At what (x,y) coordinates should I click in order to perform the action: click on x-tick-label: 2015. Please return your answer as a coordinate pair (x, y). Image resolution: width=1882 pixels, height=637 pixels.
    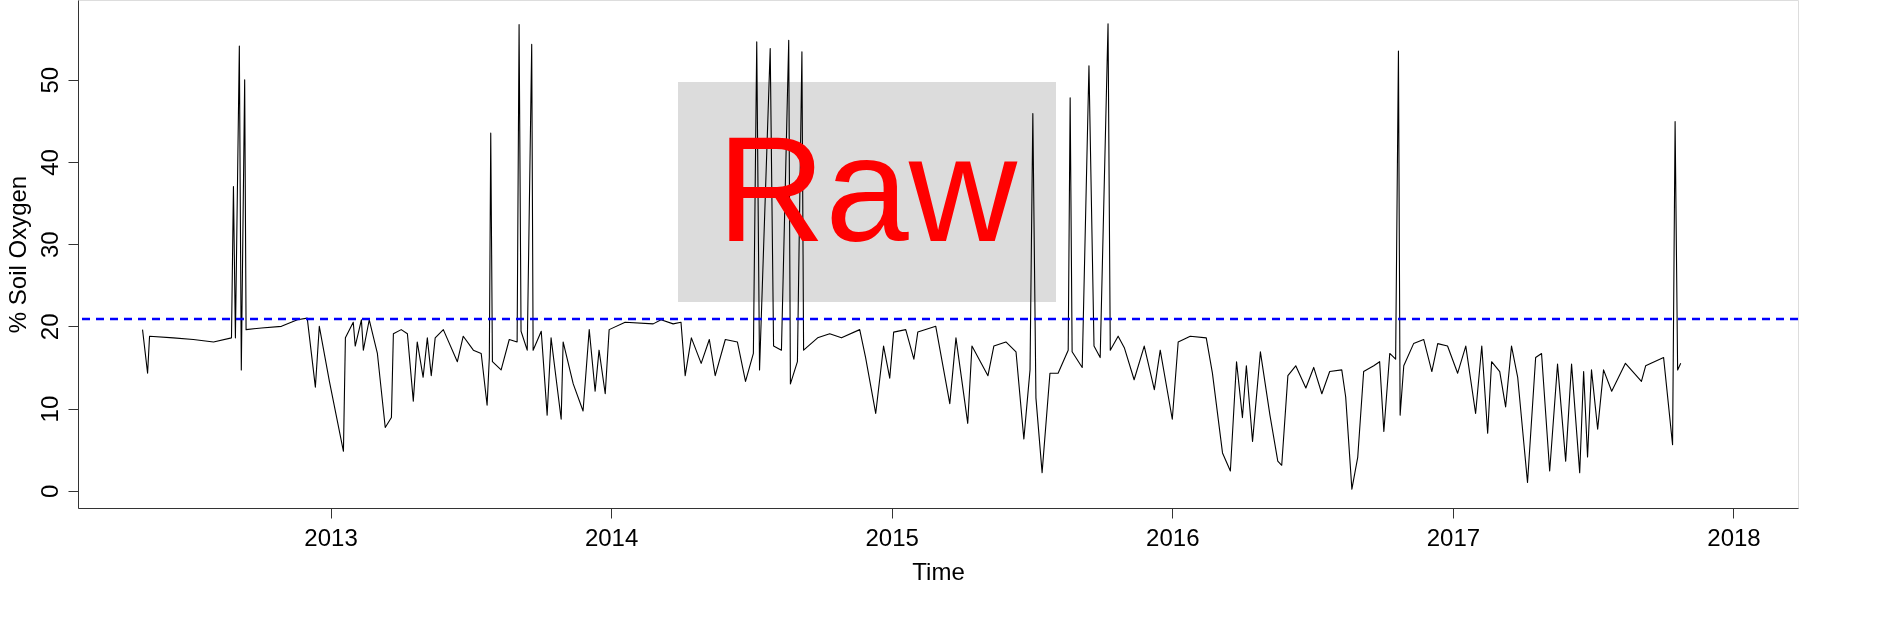
    Looking at the image, I should click on (892, 537).